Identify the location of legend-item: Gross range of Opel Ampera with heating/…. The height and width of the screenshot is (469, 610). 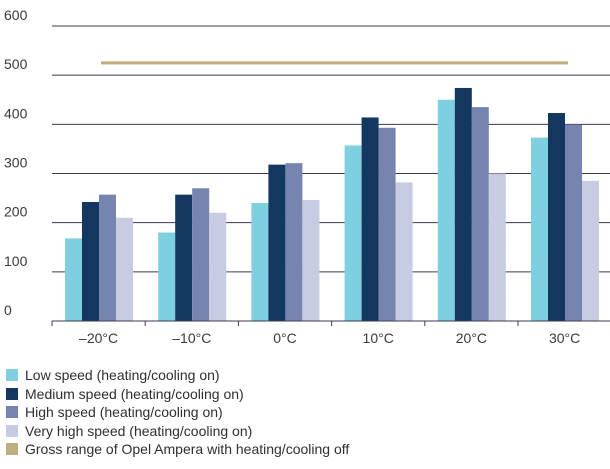
(177, 449).